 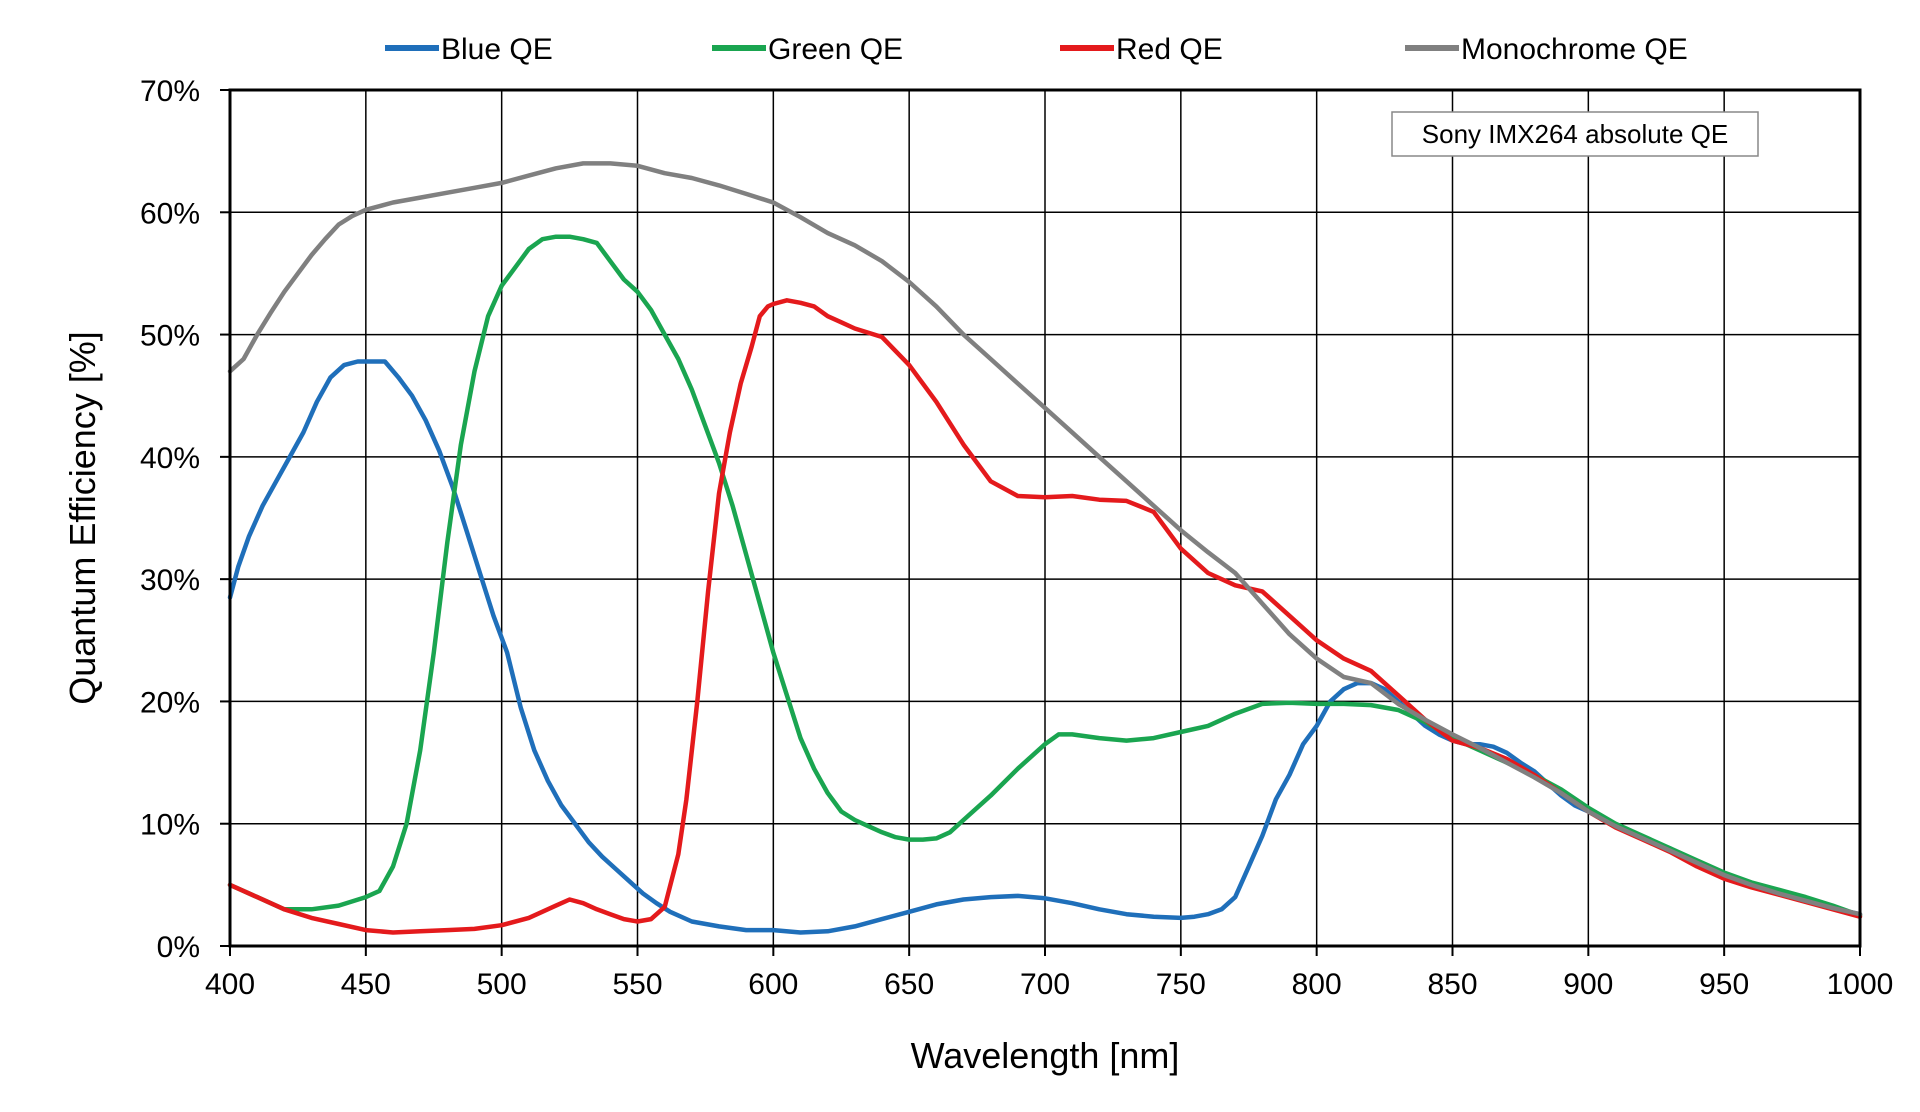 What do you see at coordinates (1045, 1055) in the screenshot?
I see `x-axis-title: Wavelength [nm]` at bounding box center [1045, 1055].